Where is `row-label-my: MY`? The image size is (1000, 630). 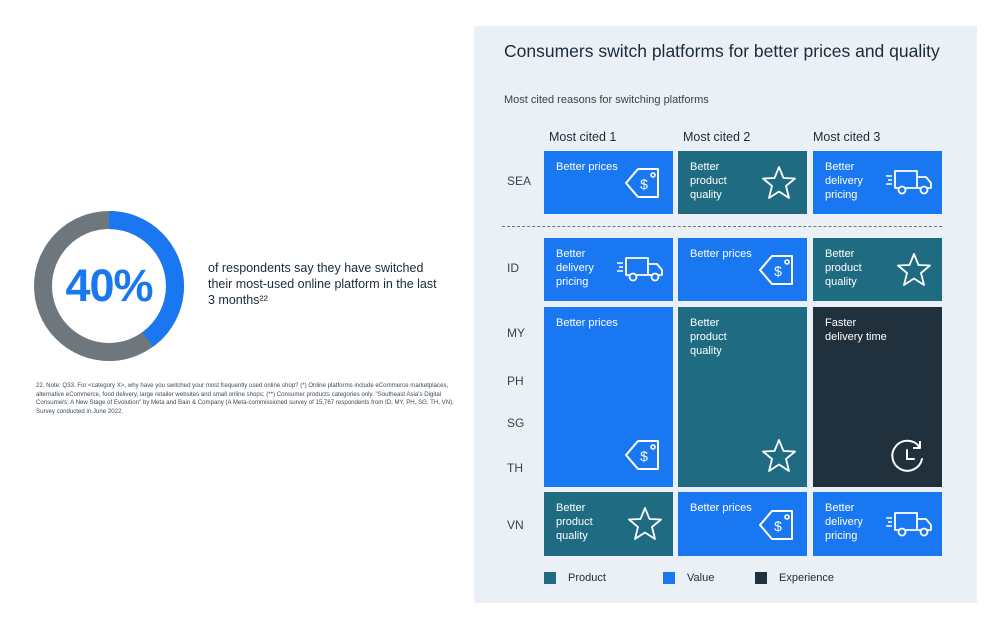
row-label-my: MY is located at coordinates (516, 333).